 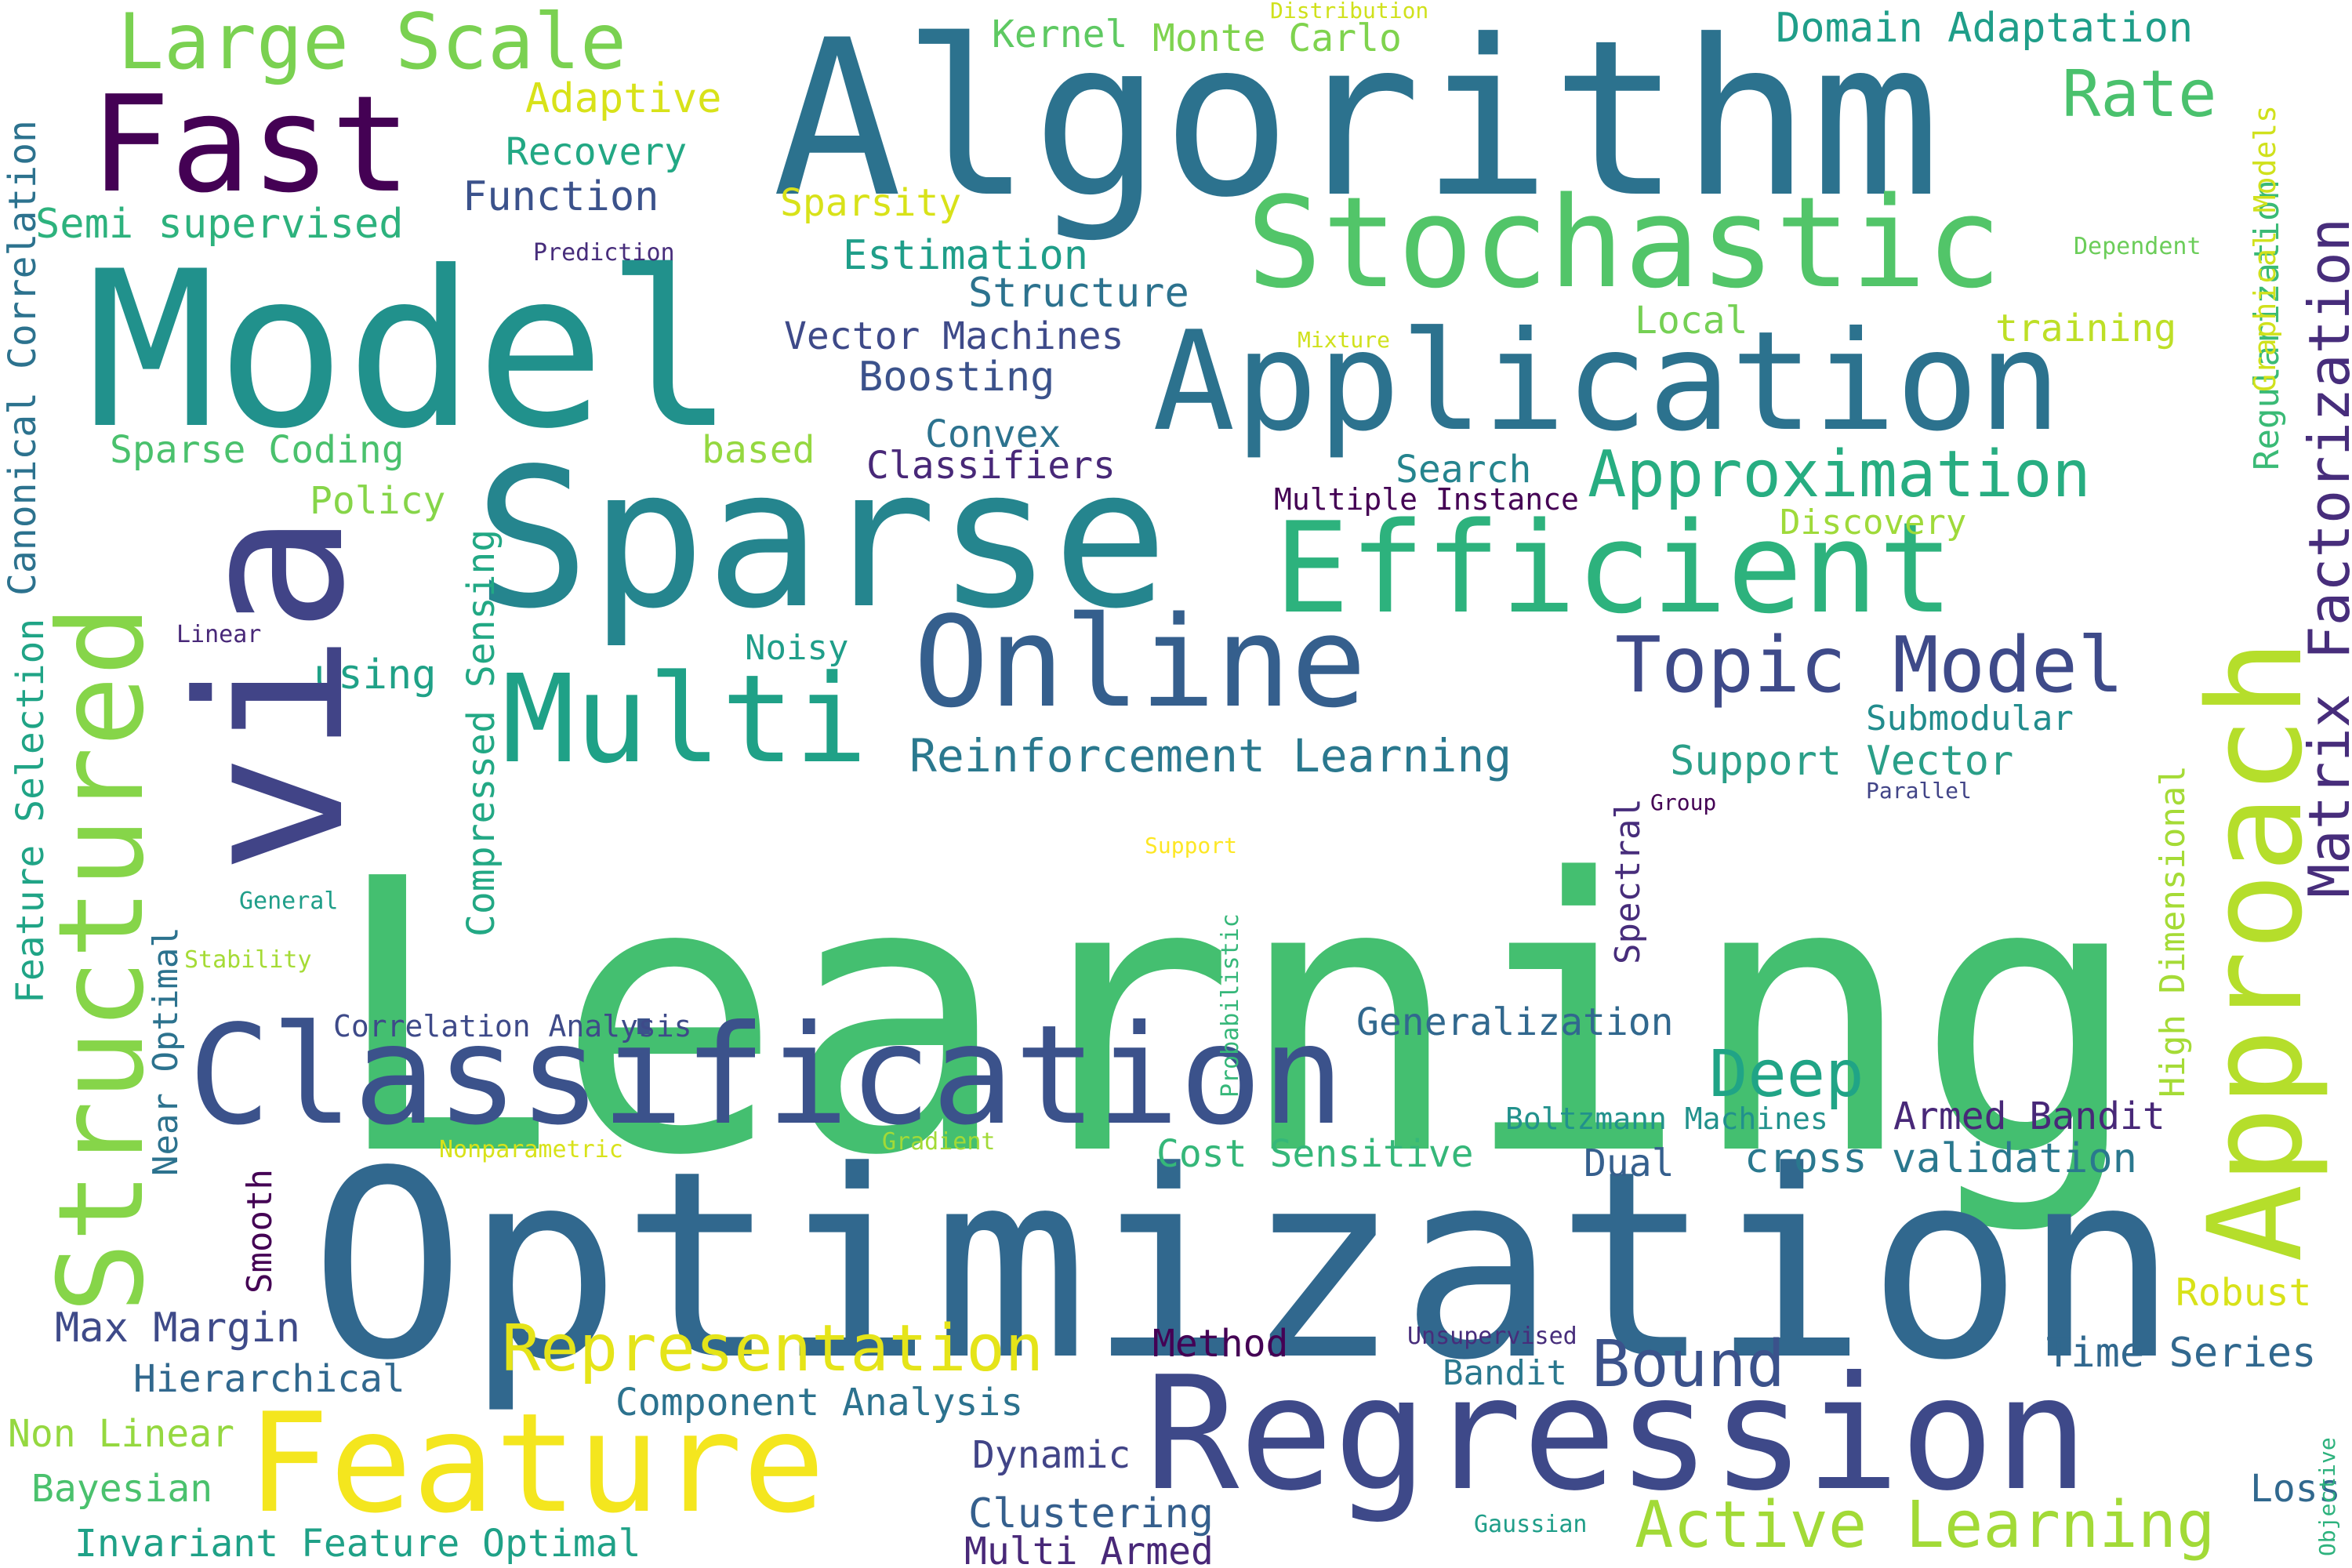 What do you see at coordinates (102, 958) in the screenshot?
I see `word-structured: Structured` at bounding box center [102, 958].